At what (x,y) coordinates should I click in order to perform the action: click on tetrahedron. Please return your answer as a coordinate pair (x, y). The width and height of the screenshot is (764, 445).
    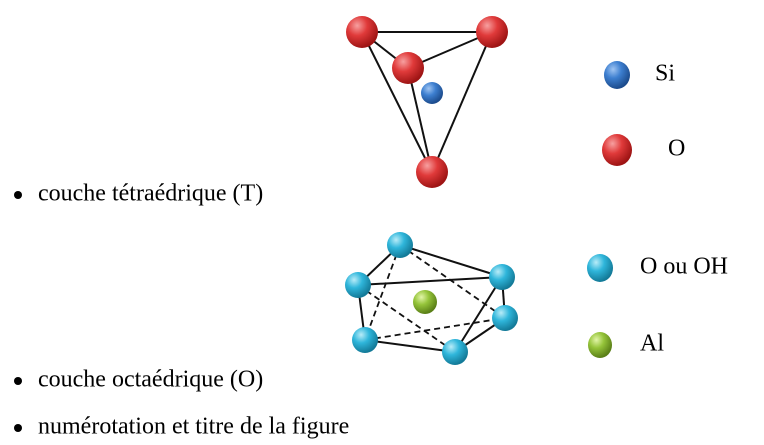
    Looking at the image, I should click on (427, 102).